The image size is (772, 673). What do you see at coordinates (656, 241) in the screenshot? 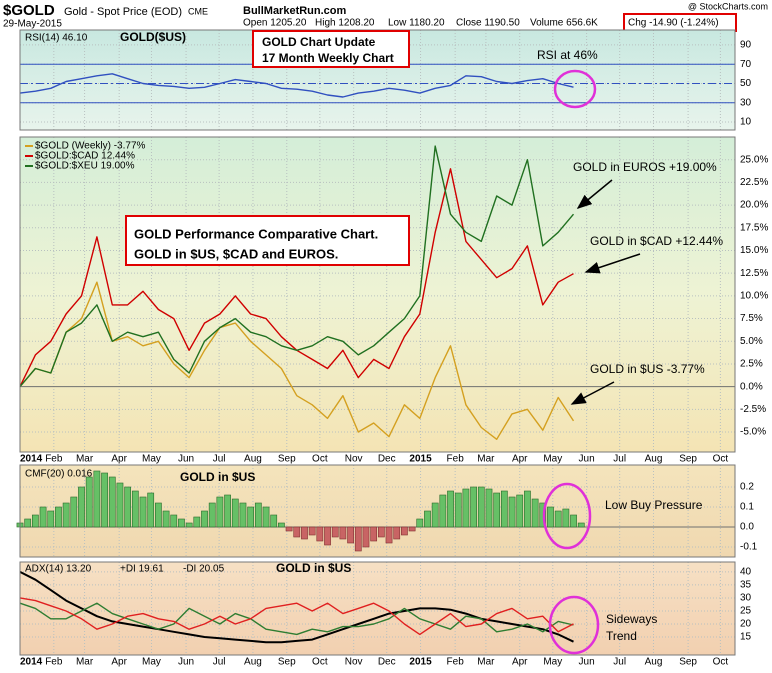
I see `note: GOLD in $CAD +12.44%` at bounding box center [656, 241].